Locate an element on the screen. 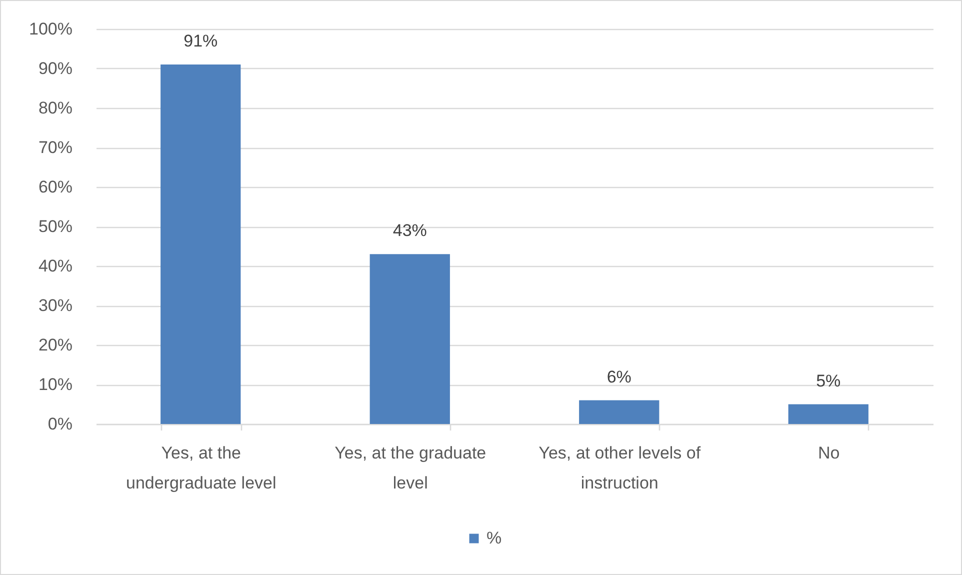 The width and height of the screenshot is (962, 575). y-tick-label: 100% is located at coordinates (50, 29).